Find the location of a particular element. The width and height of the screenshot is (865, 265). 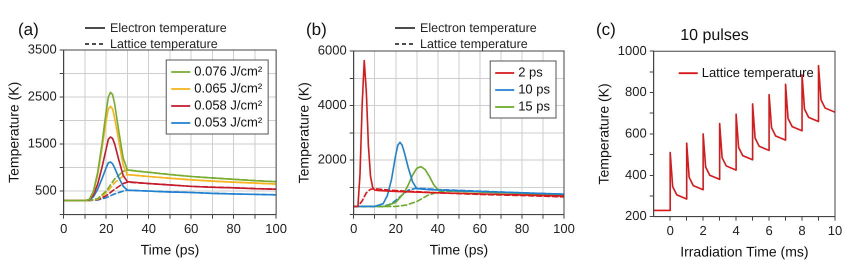

y-tick-label: 3500 is located at coordinates (42, 49).